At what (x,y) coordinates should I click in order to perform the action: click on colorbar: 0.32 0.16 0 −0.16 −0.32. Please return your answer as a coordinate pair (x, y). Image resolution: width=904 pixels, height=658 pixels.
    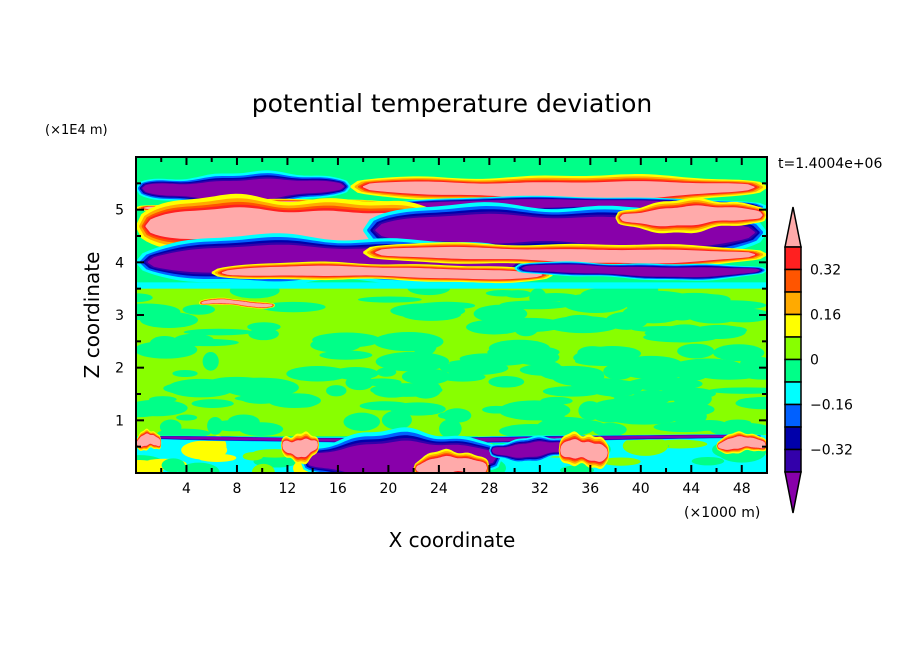
    Looking at the image, I should click on (818, 360).